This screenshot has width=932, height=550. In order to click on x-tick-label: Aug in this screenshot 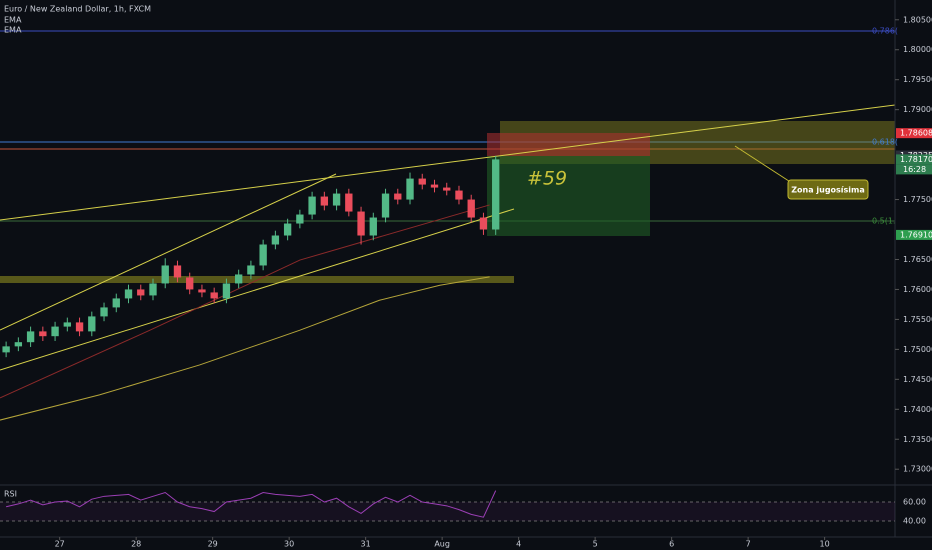, I will do `click(442, 544)`.